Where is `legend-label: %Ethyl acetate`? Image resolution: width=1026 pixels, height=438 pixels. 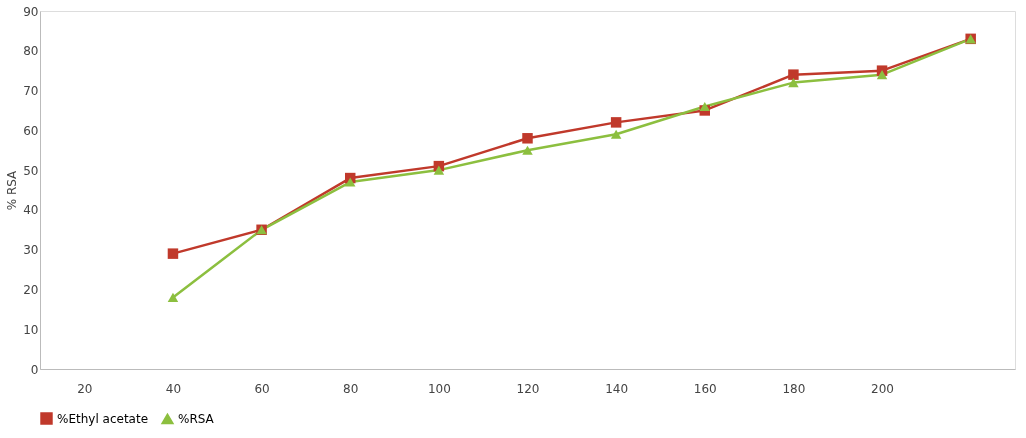 legend-label: %Ethyl acetate is located at coordinates (103, 418).